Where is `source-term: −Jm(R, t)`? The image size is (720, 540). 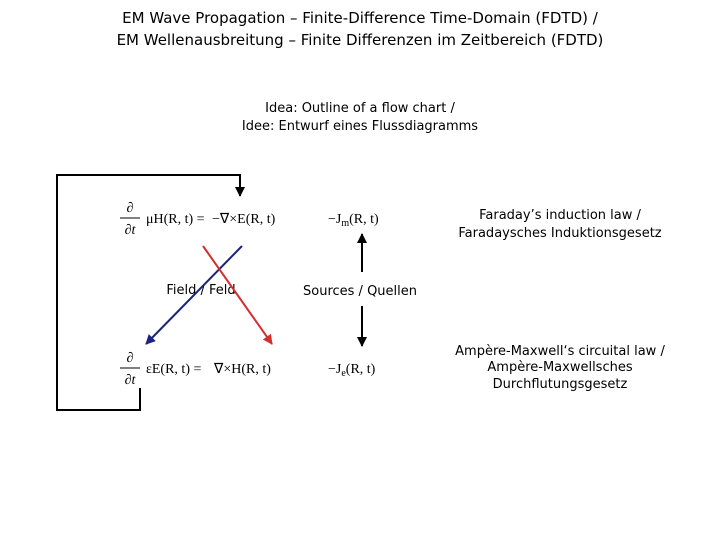
source-term: −Jm(R, t) is located at coordinates (353, 220).